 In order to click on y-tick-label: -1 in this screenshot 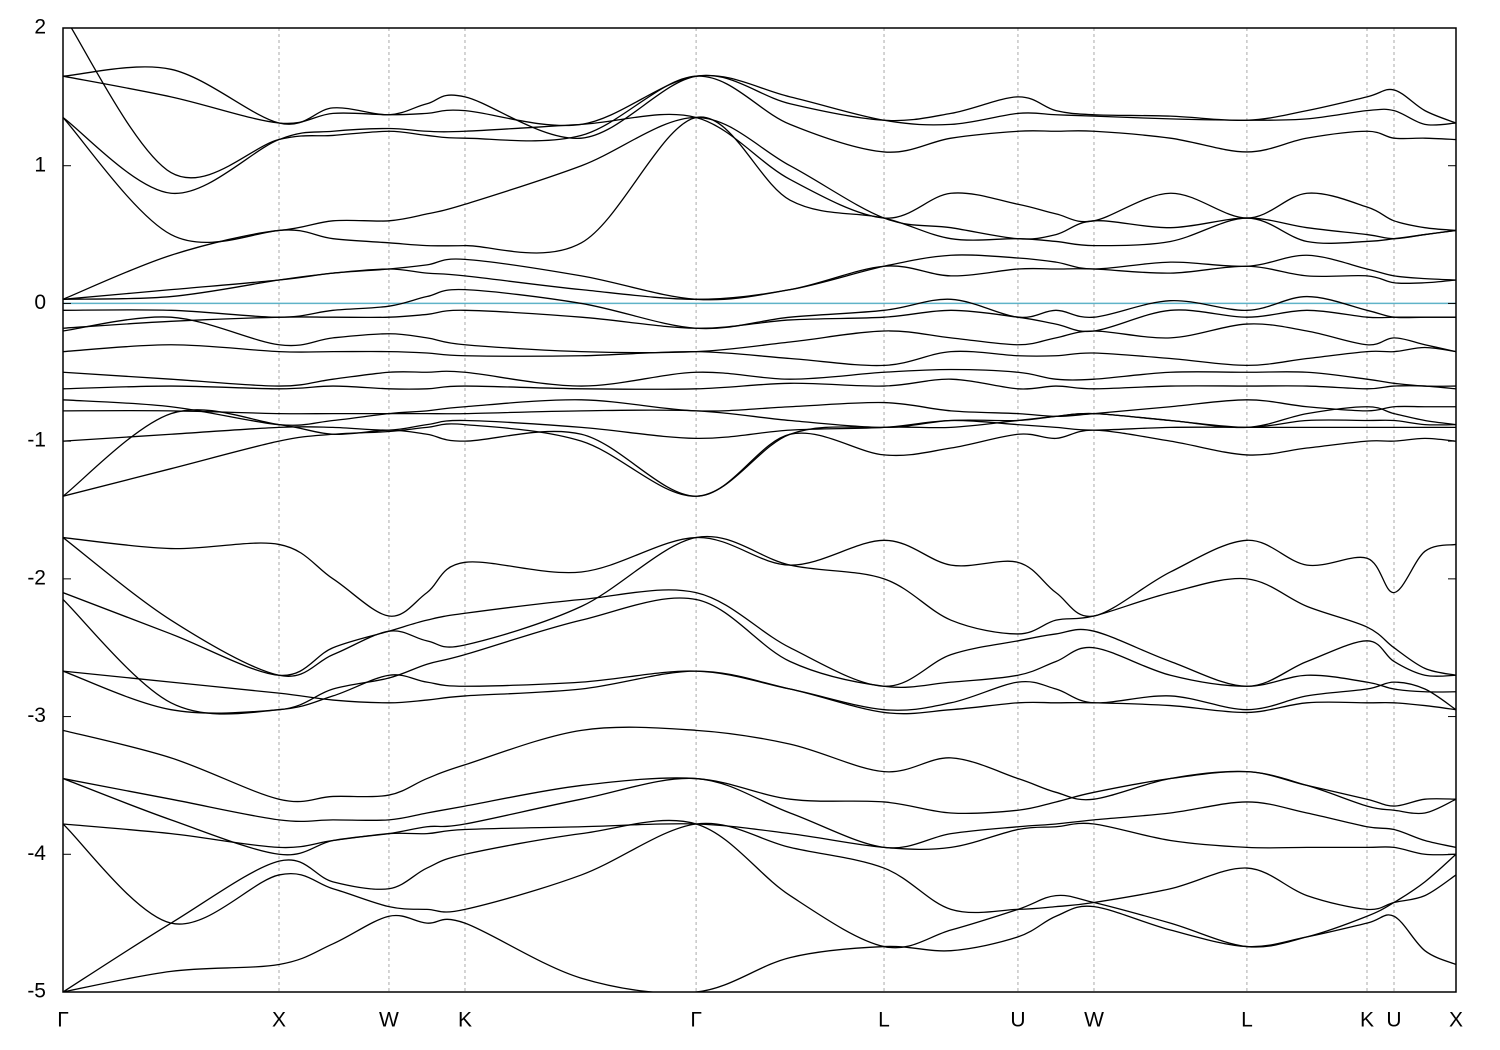, I will do `click(36, 440)`.